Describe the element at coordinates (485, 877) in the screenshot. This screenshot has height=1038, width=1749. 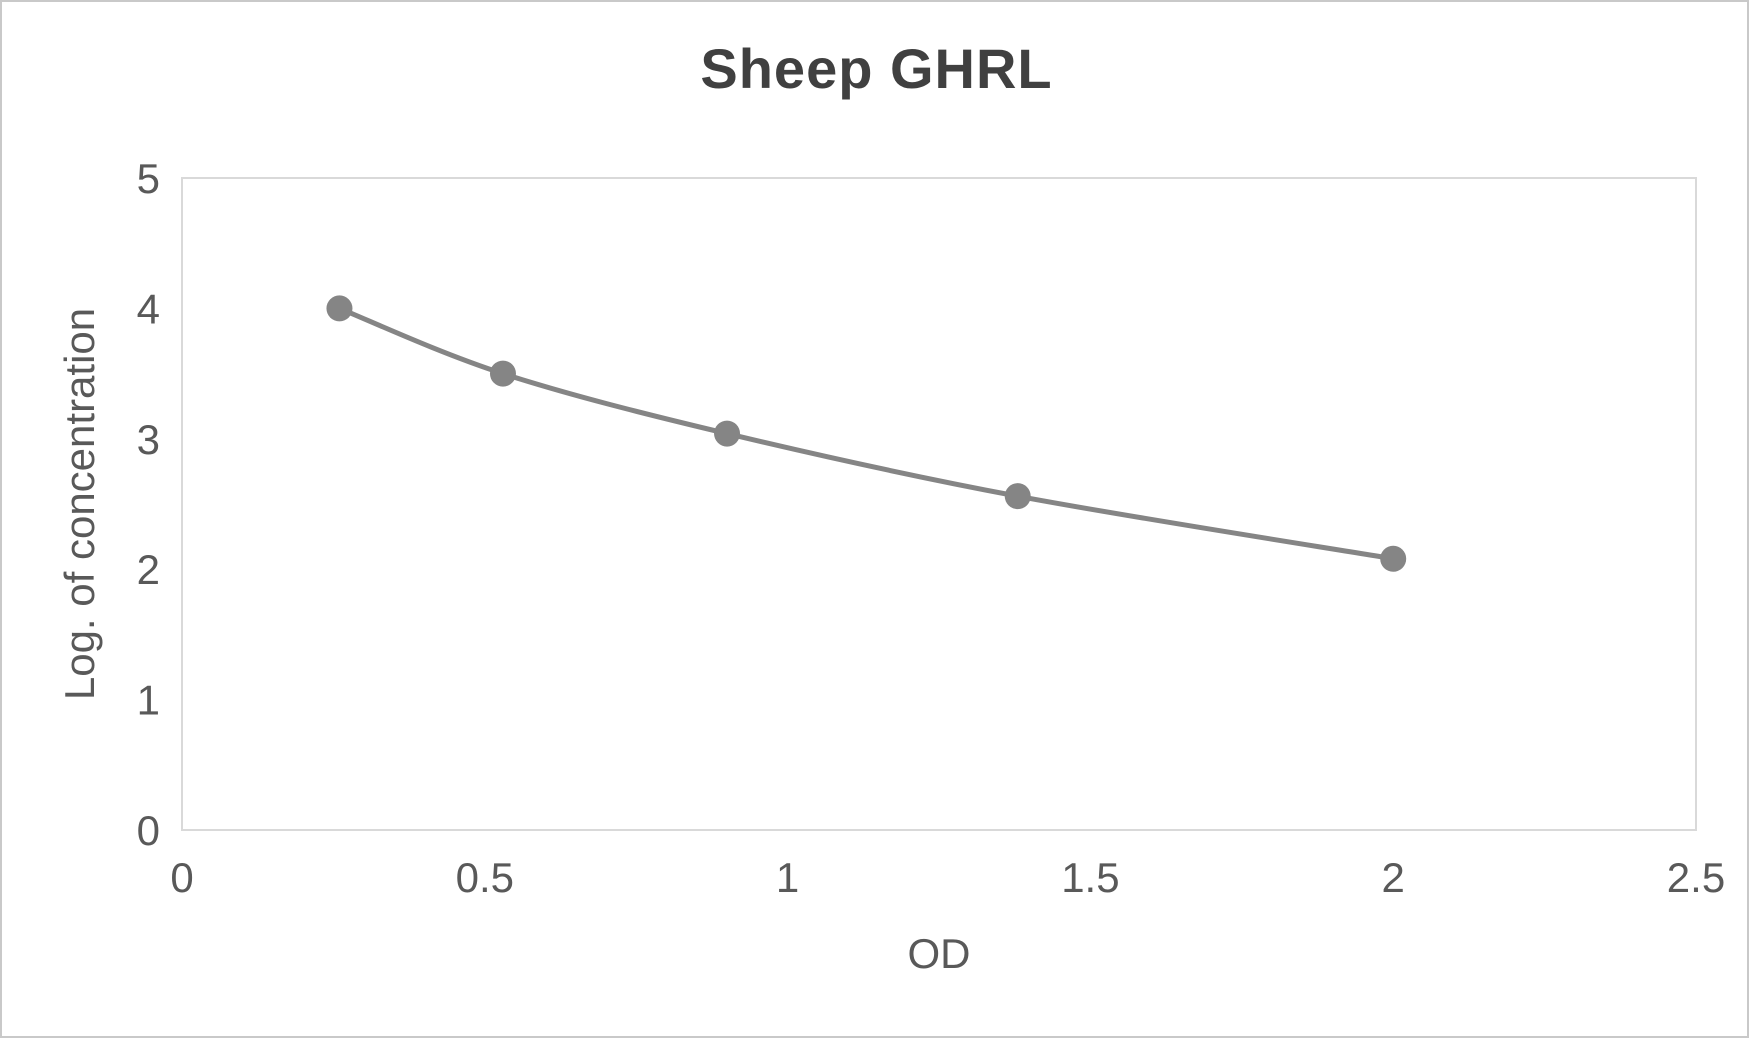
I see `x-tick-label: 0.5` at that location.